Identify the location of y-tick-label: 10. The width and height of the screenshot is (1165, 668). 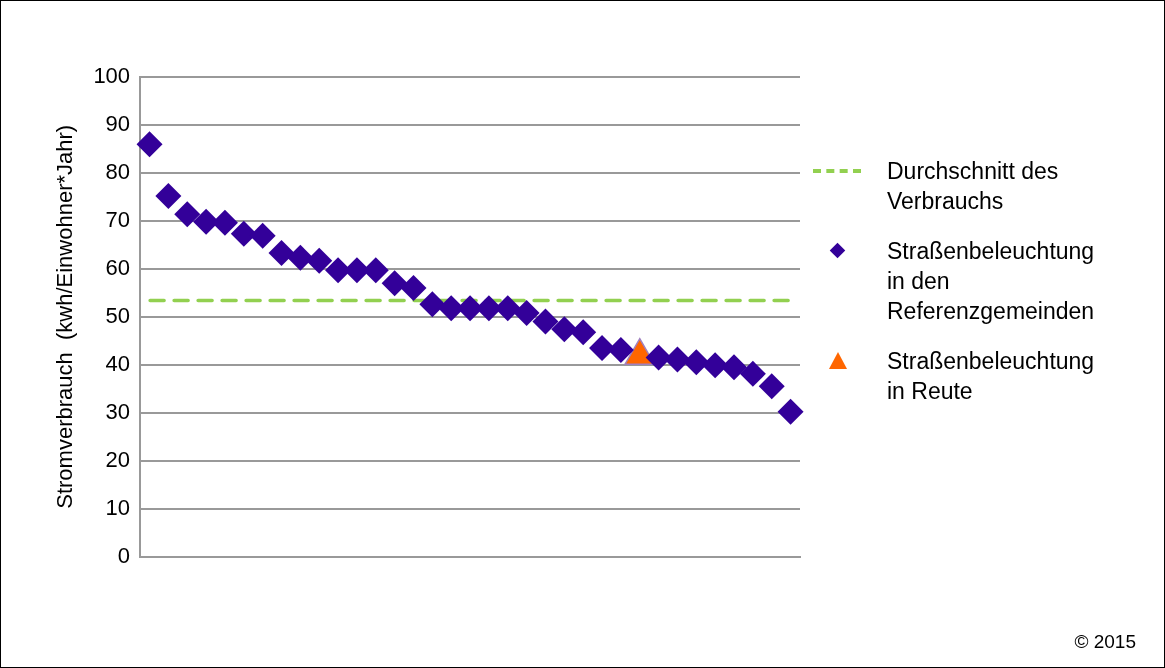
(118, 507).